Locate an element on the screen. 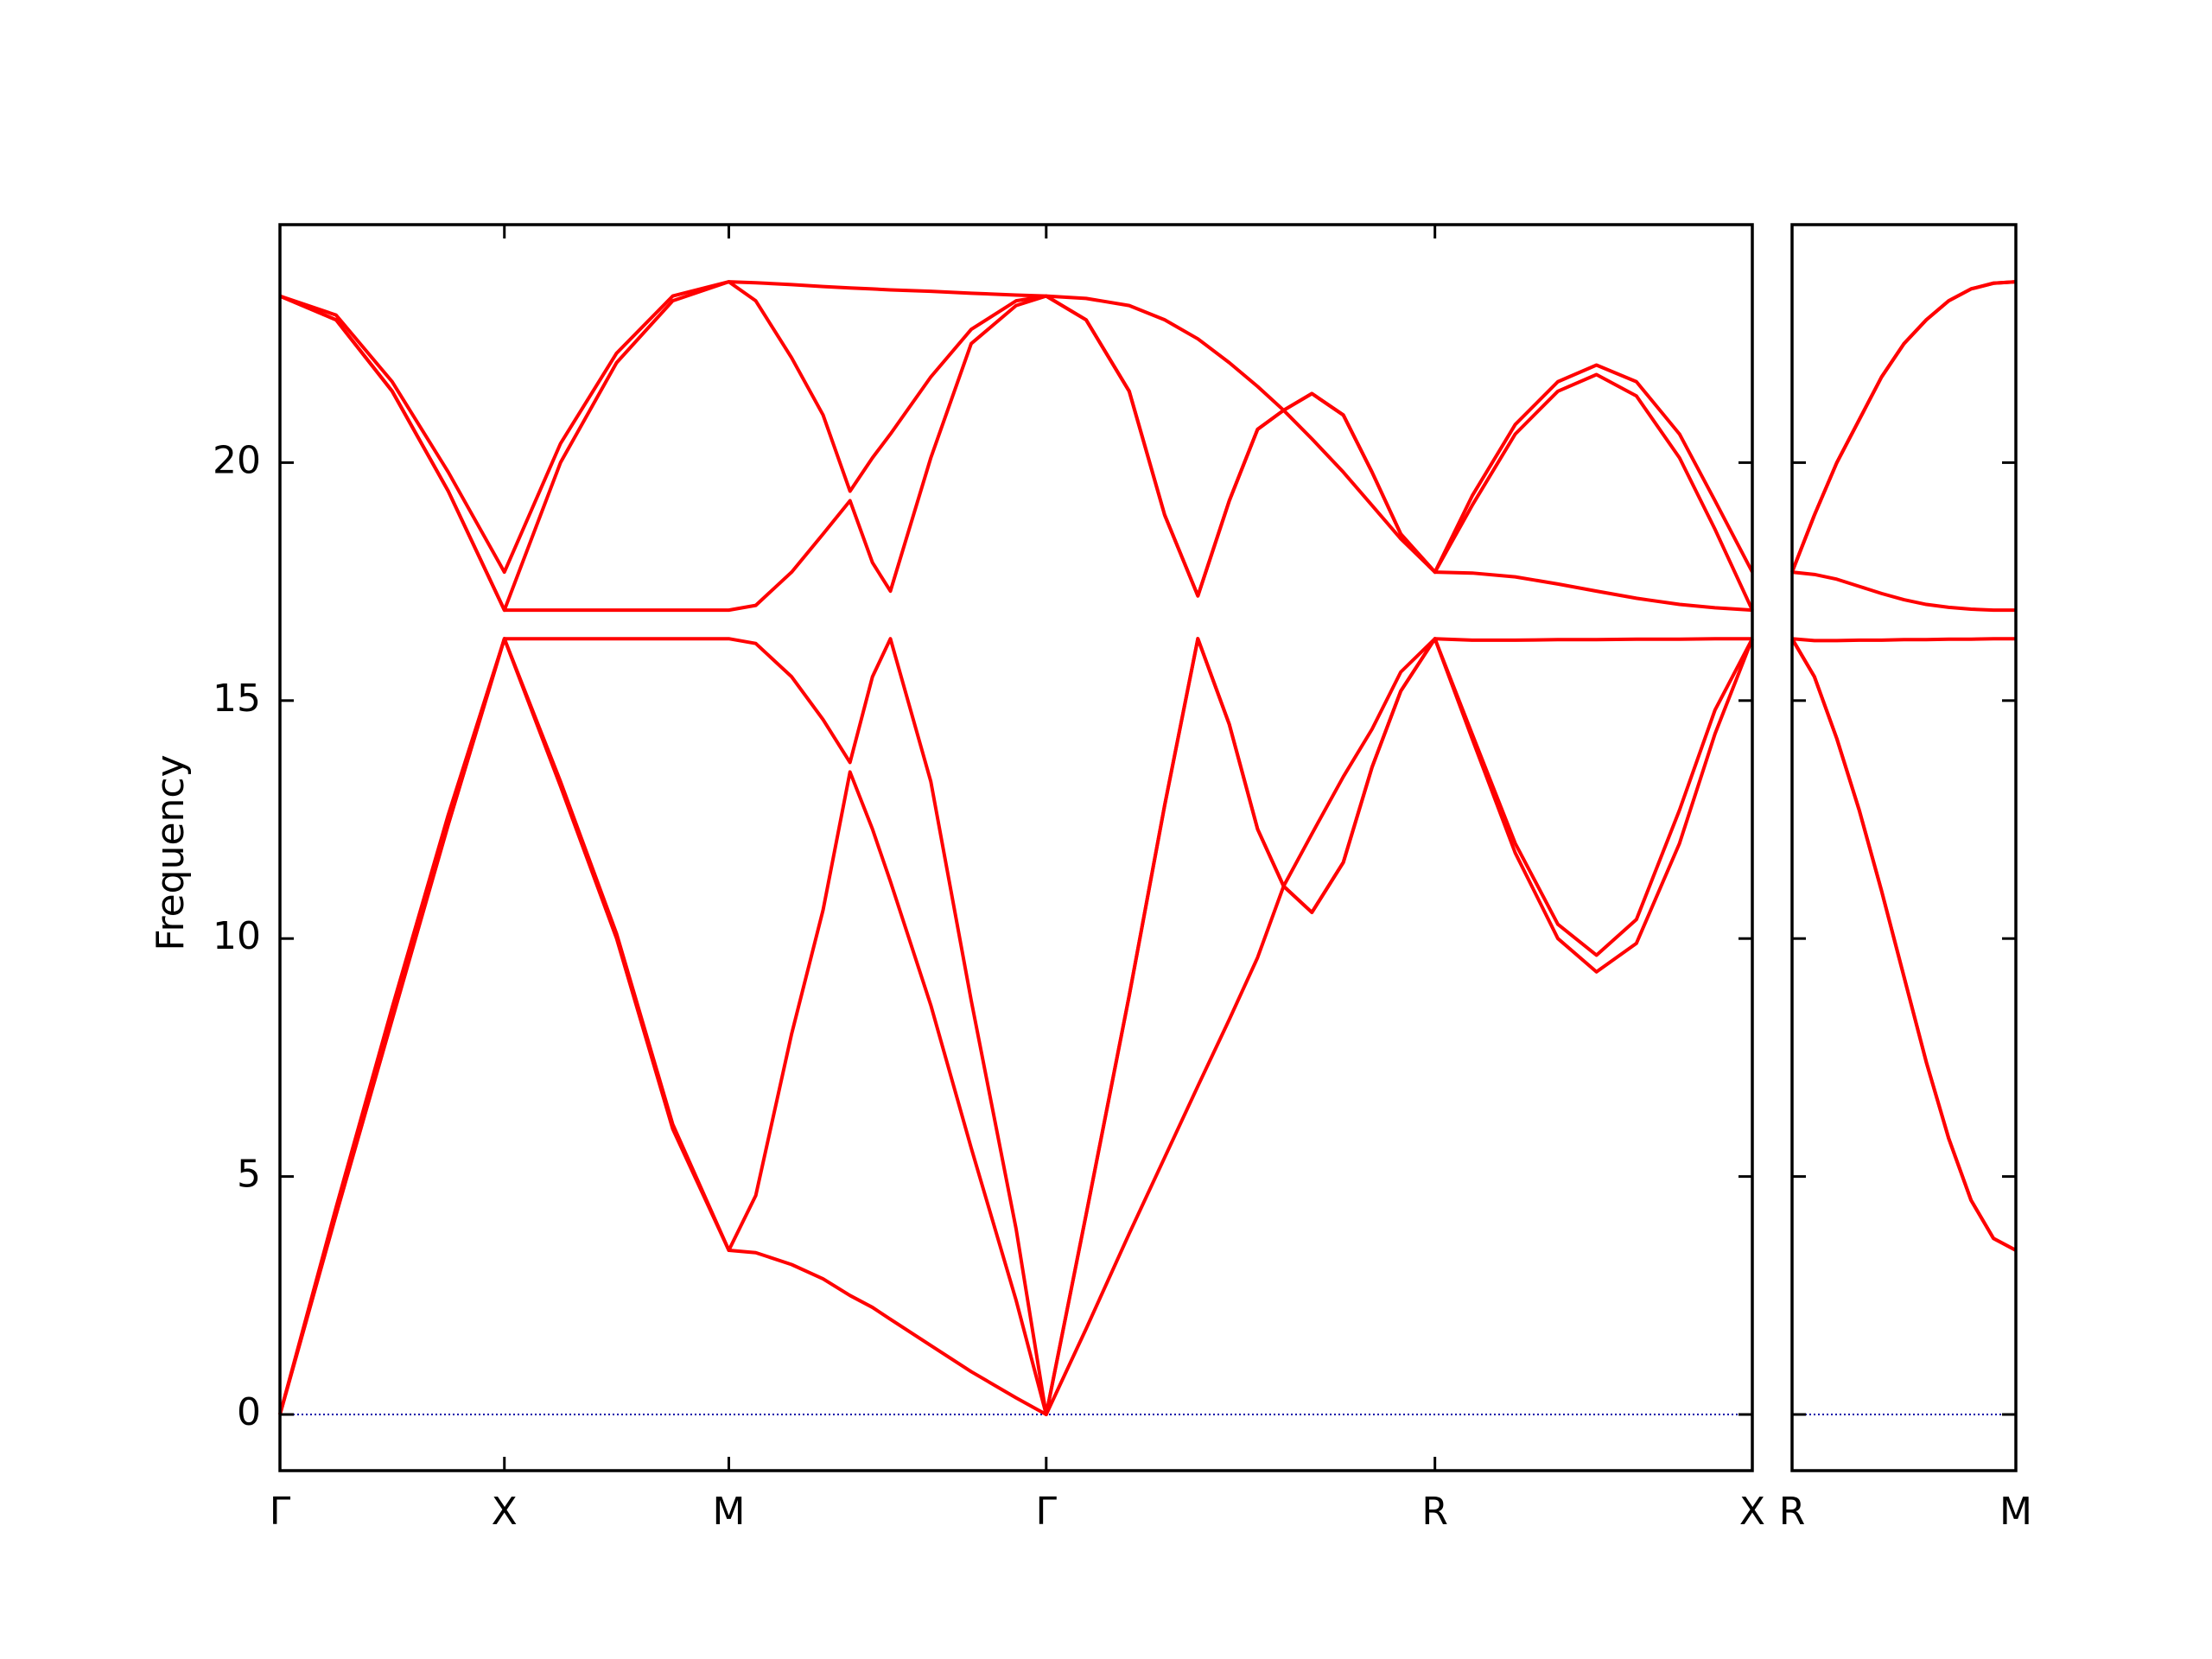 This screenshot has width=2212, height=1659. axes-frame is located at coordinates (1904, 847).